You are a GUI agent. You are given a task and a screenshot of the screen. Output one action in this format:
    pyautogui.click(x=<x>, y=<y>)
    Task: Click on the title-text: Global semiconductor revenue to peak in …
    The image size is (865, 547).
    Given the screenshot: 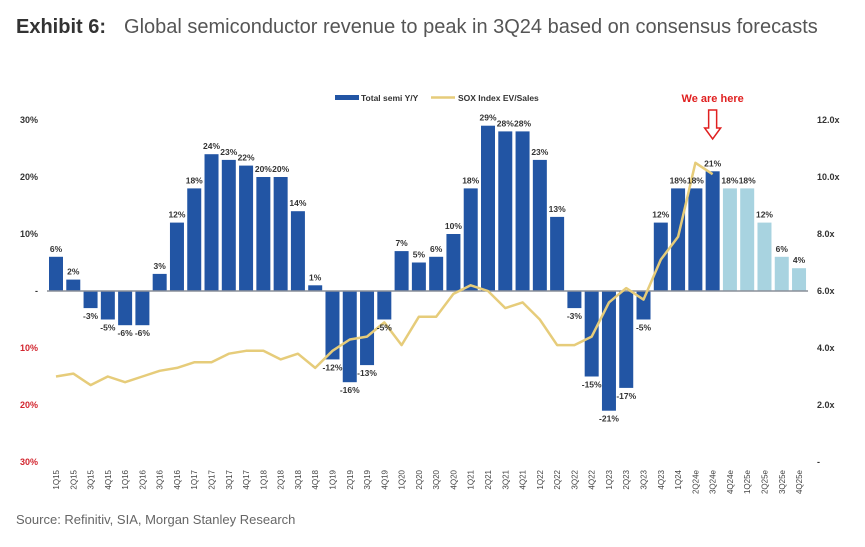 What is the action you would take?
    pyautogui.click(x=471, y=27)
    